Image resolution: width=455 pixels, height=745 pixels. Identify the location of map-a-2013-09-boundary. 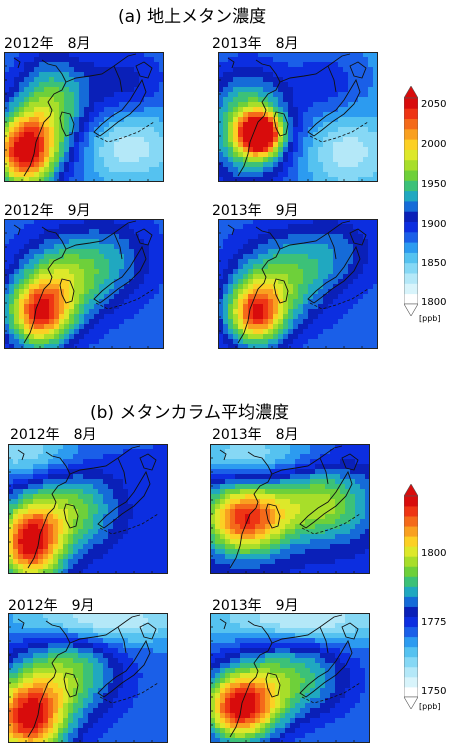
(339, 299).